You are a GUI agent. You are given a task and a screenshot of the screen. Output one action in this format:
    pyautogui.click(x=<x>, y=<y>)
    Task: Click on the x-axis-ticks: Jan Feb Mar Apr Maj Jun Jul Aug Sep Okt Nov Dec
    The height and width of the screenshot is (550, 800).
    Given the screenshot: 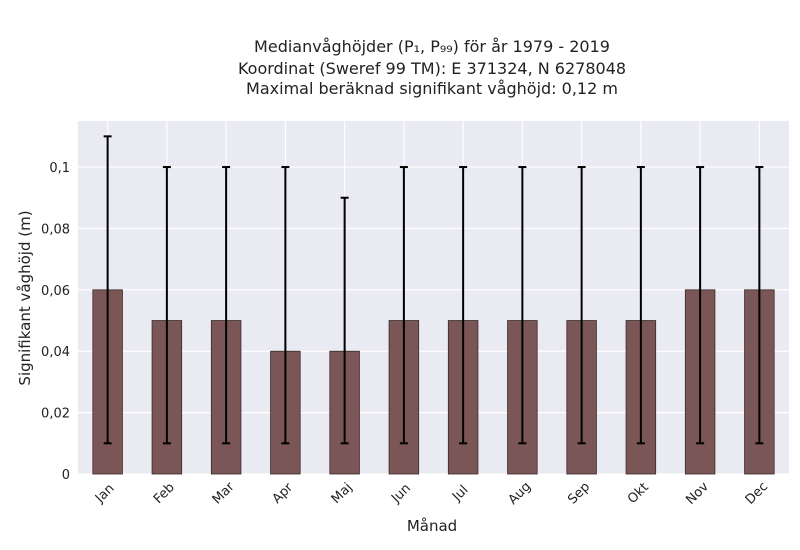 What is the action you would take?
    pyautogui.click(x=431, y=493)
    